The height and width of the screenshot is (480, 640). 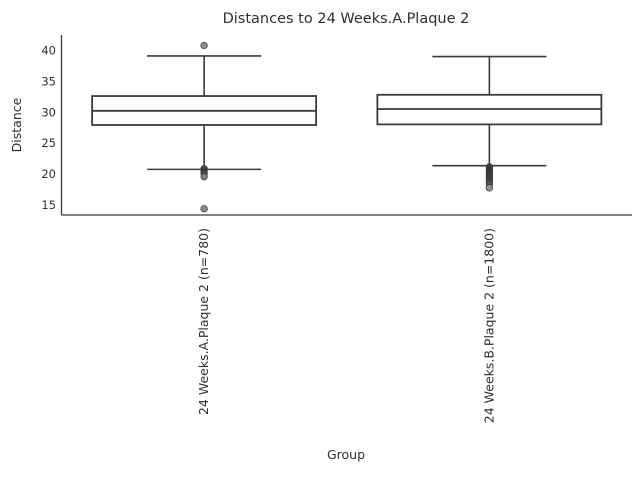 I want to click on y-tick-label: 40, so click(x=48, y=51).